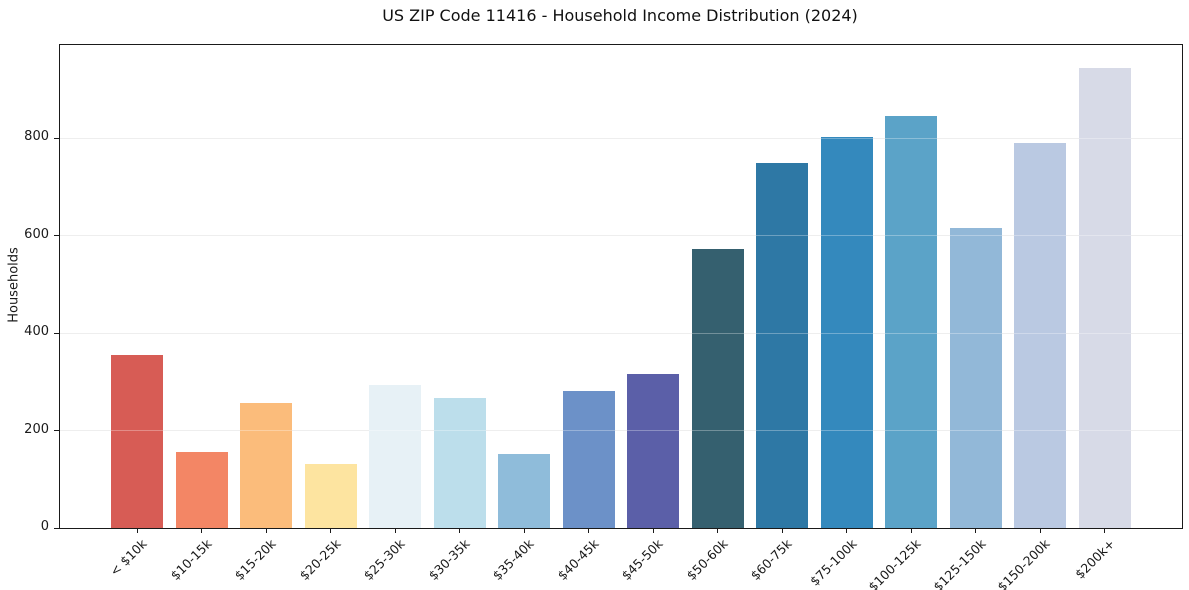  I want to click on y-axis-label: Households, so click(14, 285).